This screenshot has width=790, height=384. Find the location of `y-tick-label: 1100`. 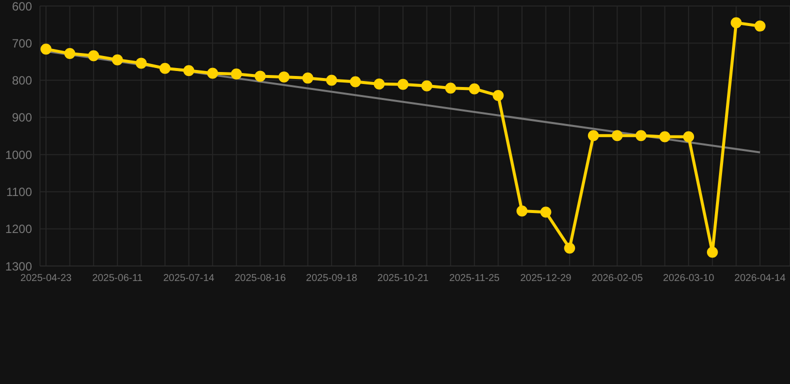

y-tick-label: 1100 is located at coordinates (19, 191).